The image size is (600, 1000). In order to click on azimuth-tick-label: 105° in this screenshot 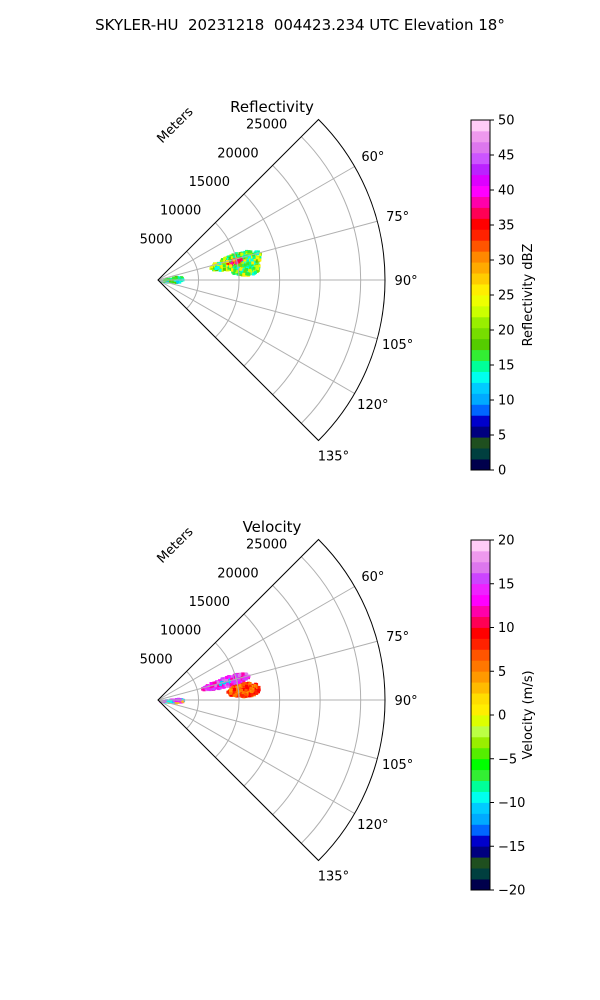, I will do `click(397, 765)`.